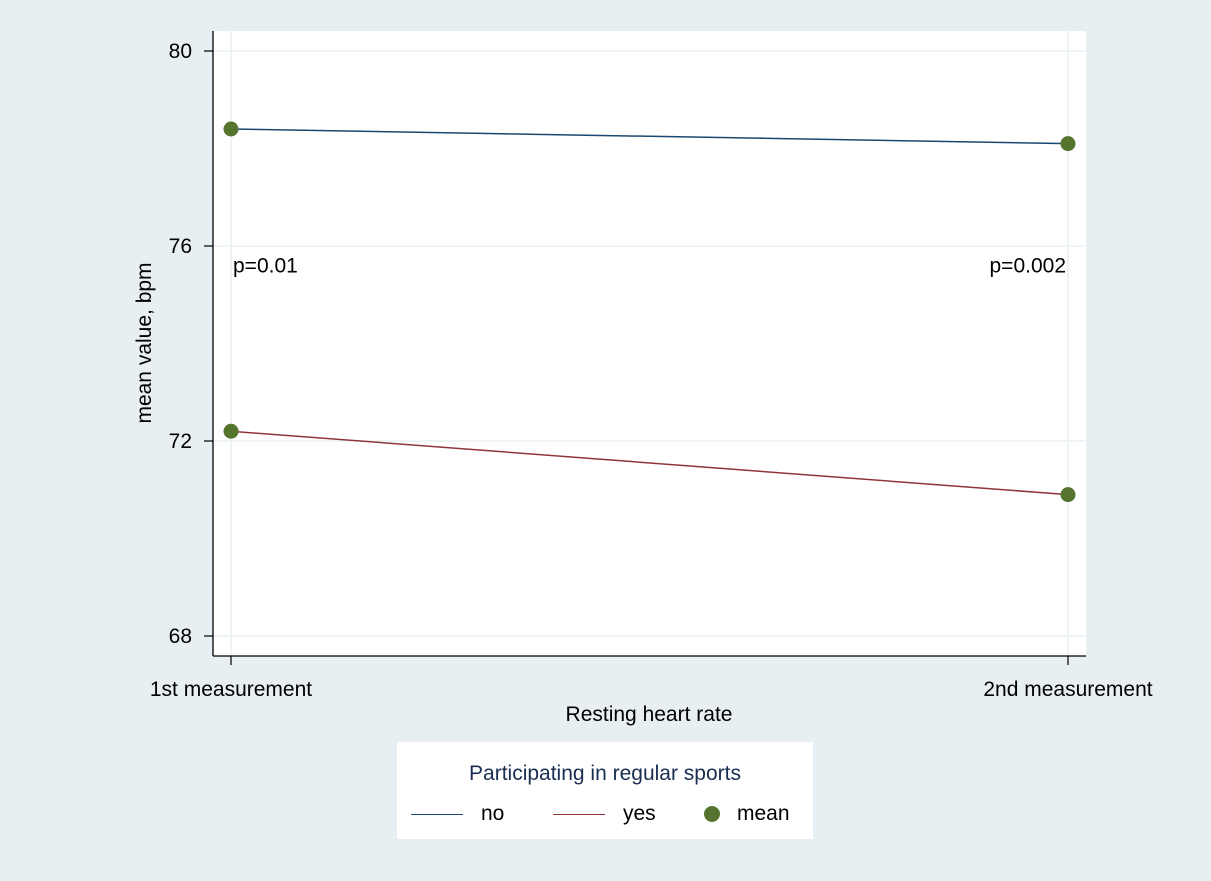 Image resolution: width=1211 pixels, height=881 pixels. Describe the element at coordinates (579, 814) in the screenshot. I see `legend-line-yes` at that location.